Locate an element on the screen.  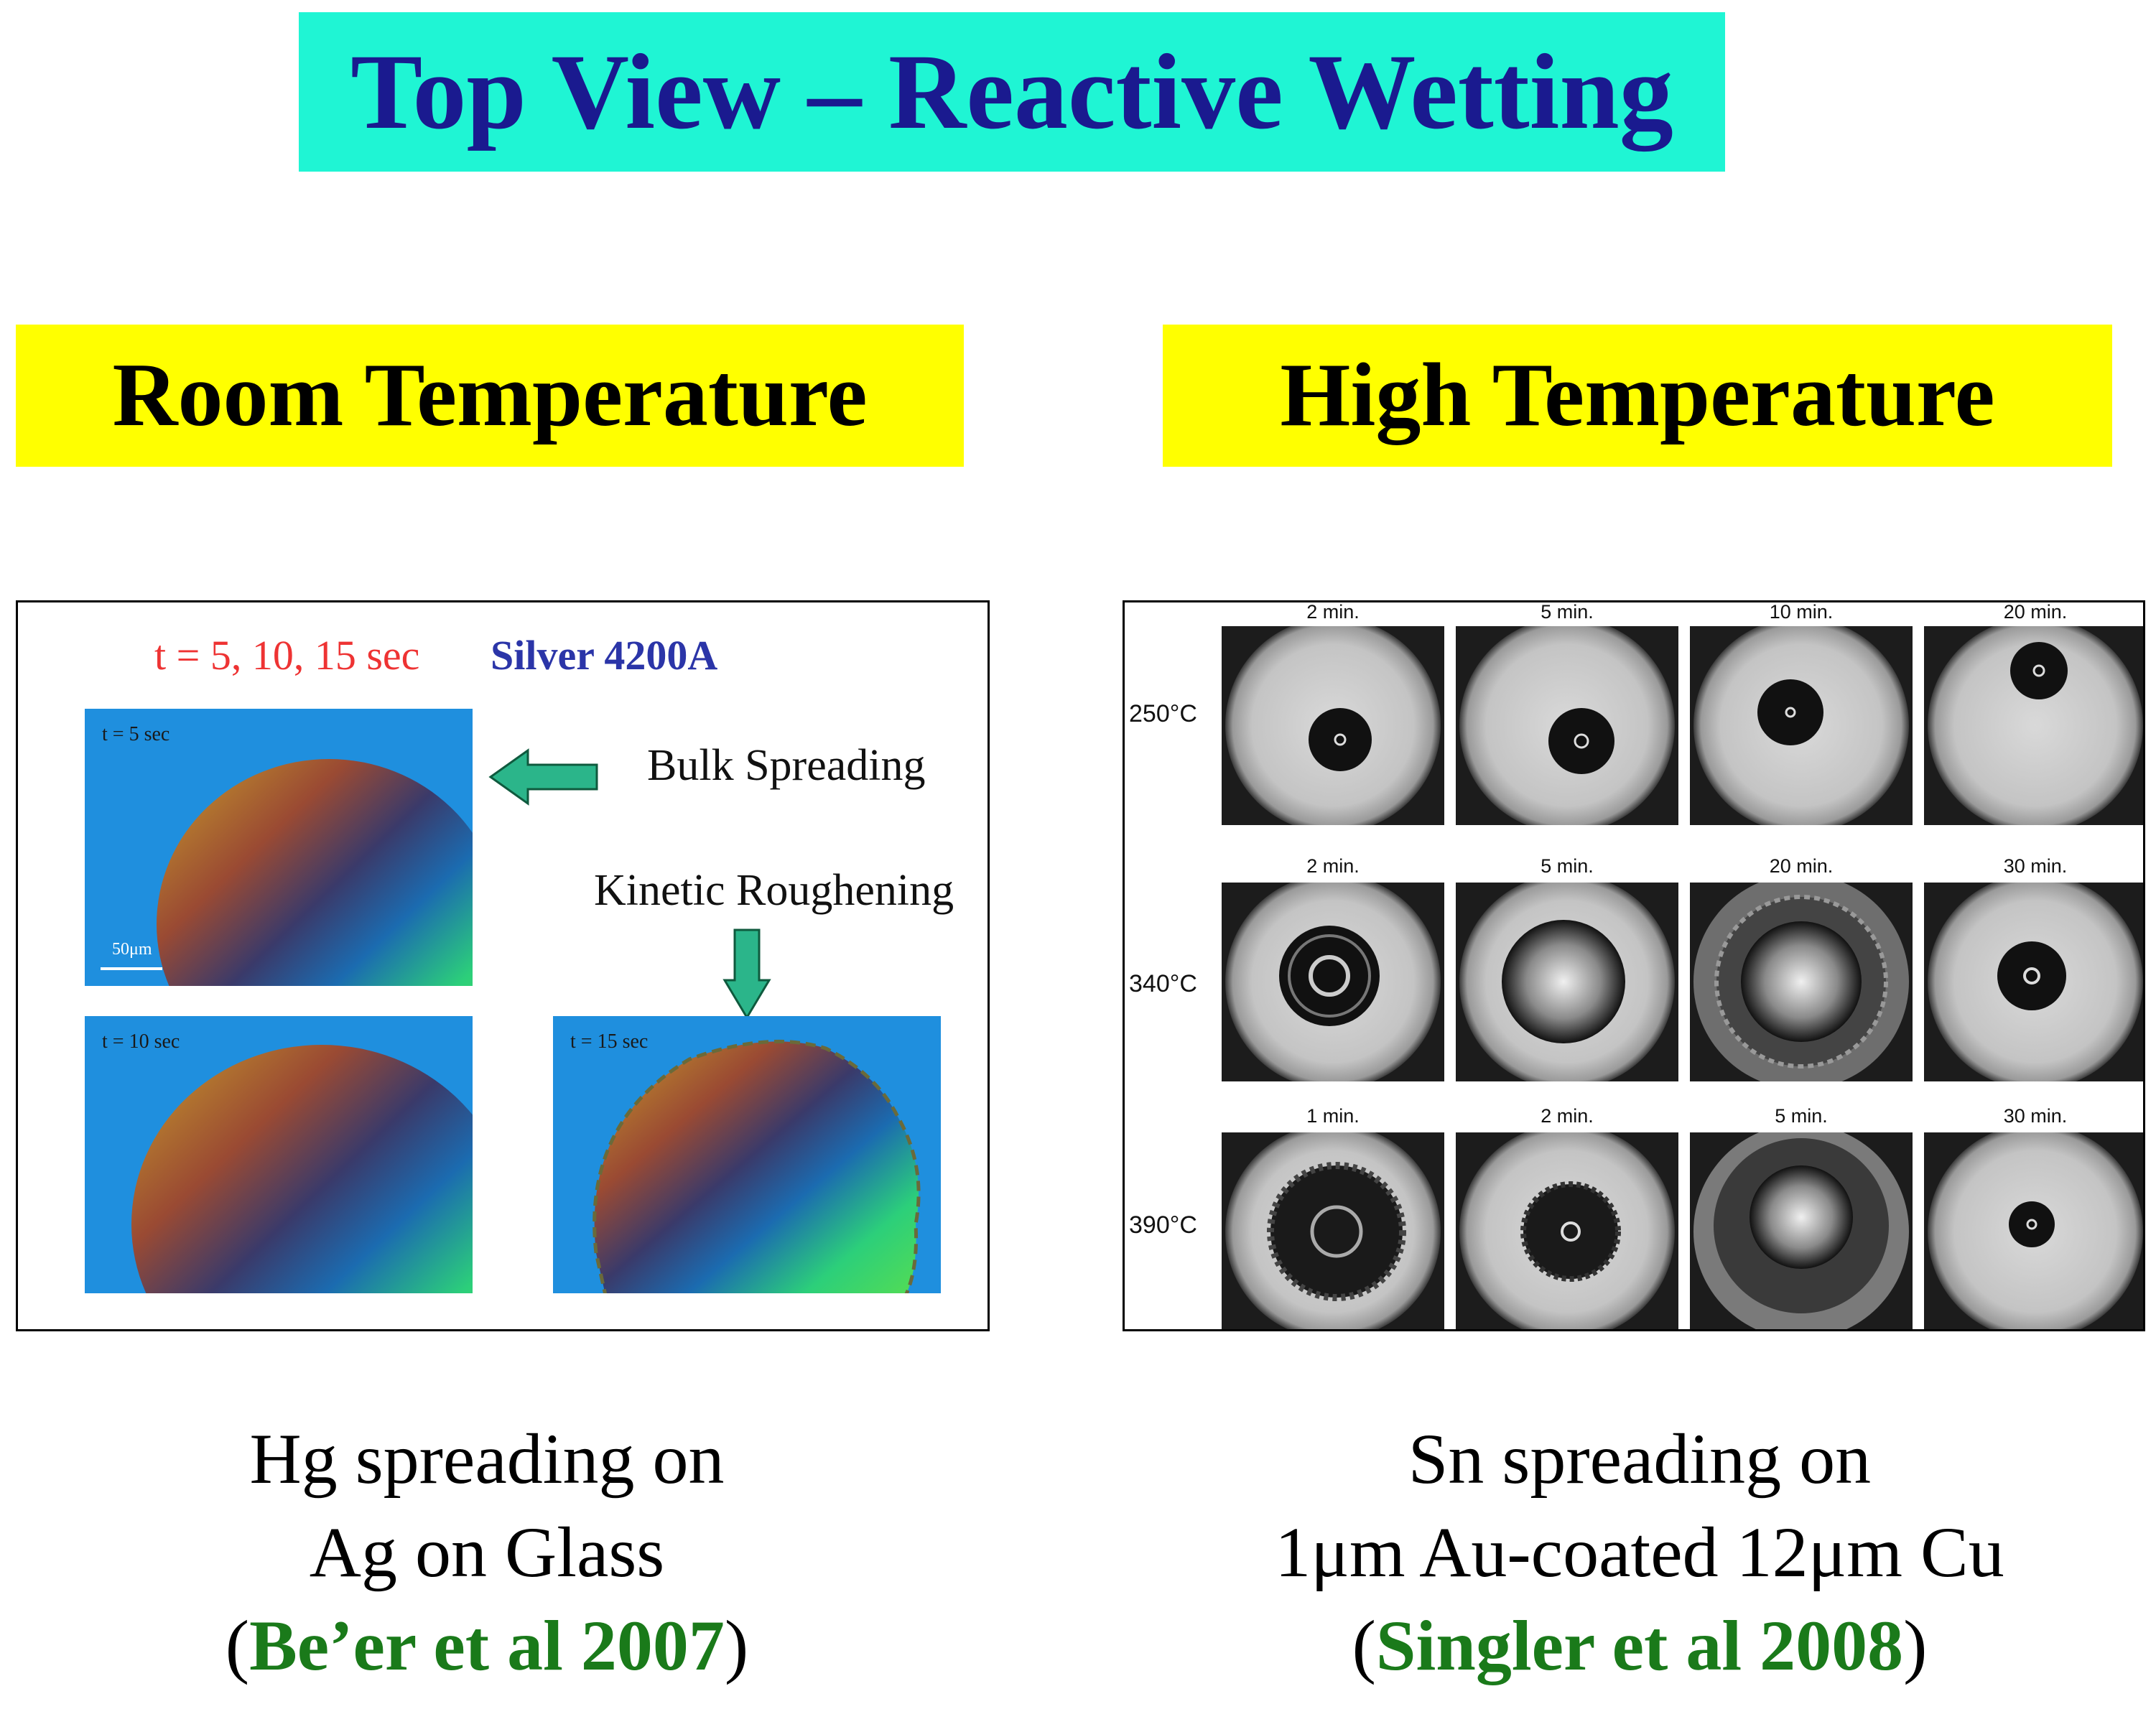
page-title: Top View – Reactive Wetting is located at coordinates (1011, 92).